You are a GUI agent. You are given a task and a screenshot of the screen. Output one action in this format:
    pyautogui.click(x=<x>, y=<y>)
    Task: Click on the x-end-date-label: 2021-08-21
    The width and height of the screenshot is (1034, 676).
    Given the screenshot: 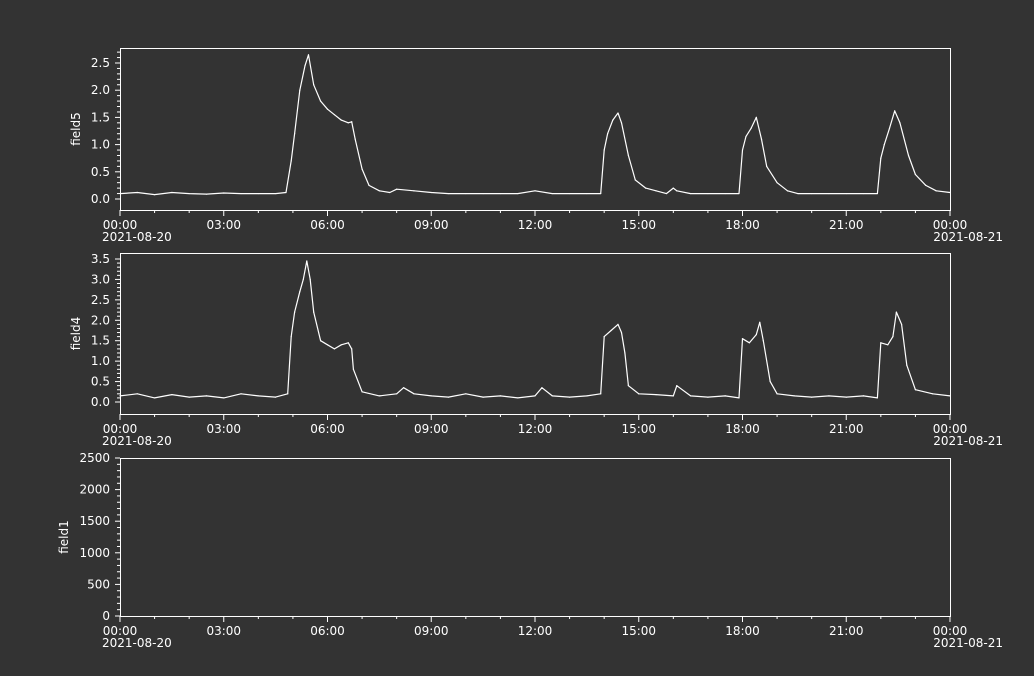 What is the action you would take?
    pyautogui.click(x=968, y=237)
    